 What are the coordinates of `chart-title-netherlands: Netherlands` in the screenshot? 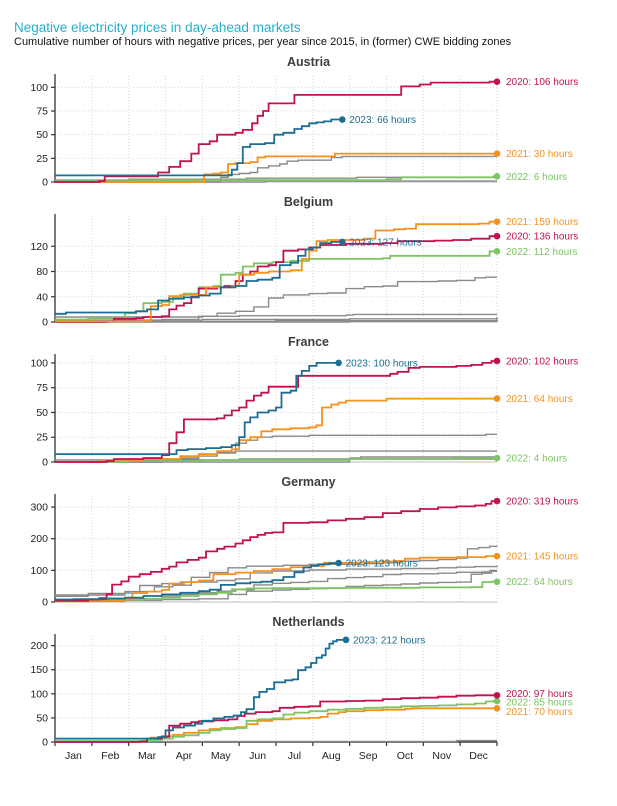 It's located at (308, 622).